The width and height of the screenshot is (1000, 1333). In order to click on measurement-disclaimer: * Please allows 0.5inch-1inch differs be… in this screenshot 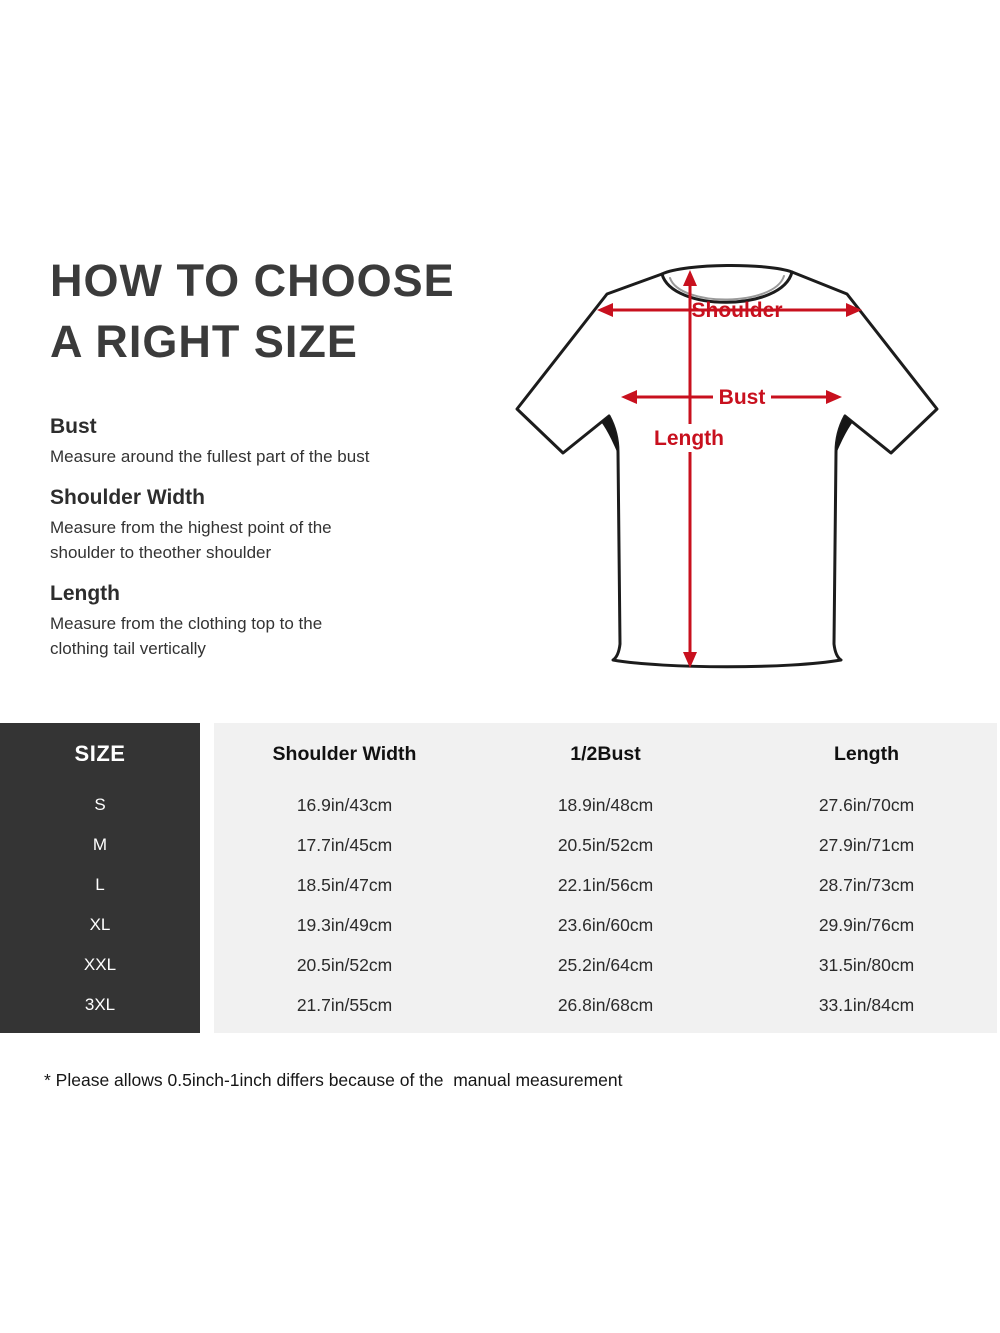, I will do `click(333, 1080)`.